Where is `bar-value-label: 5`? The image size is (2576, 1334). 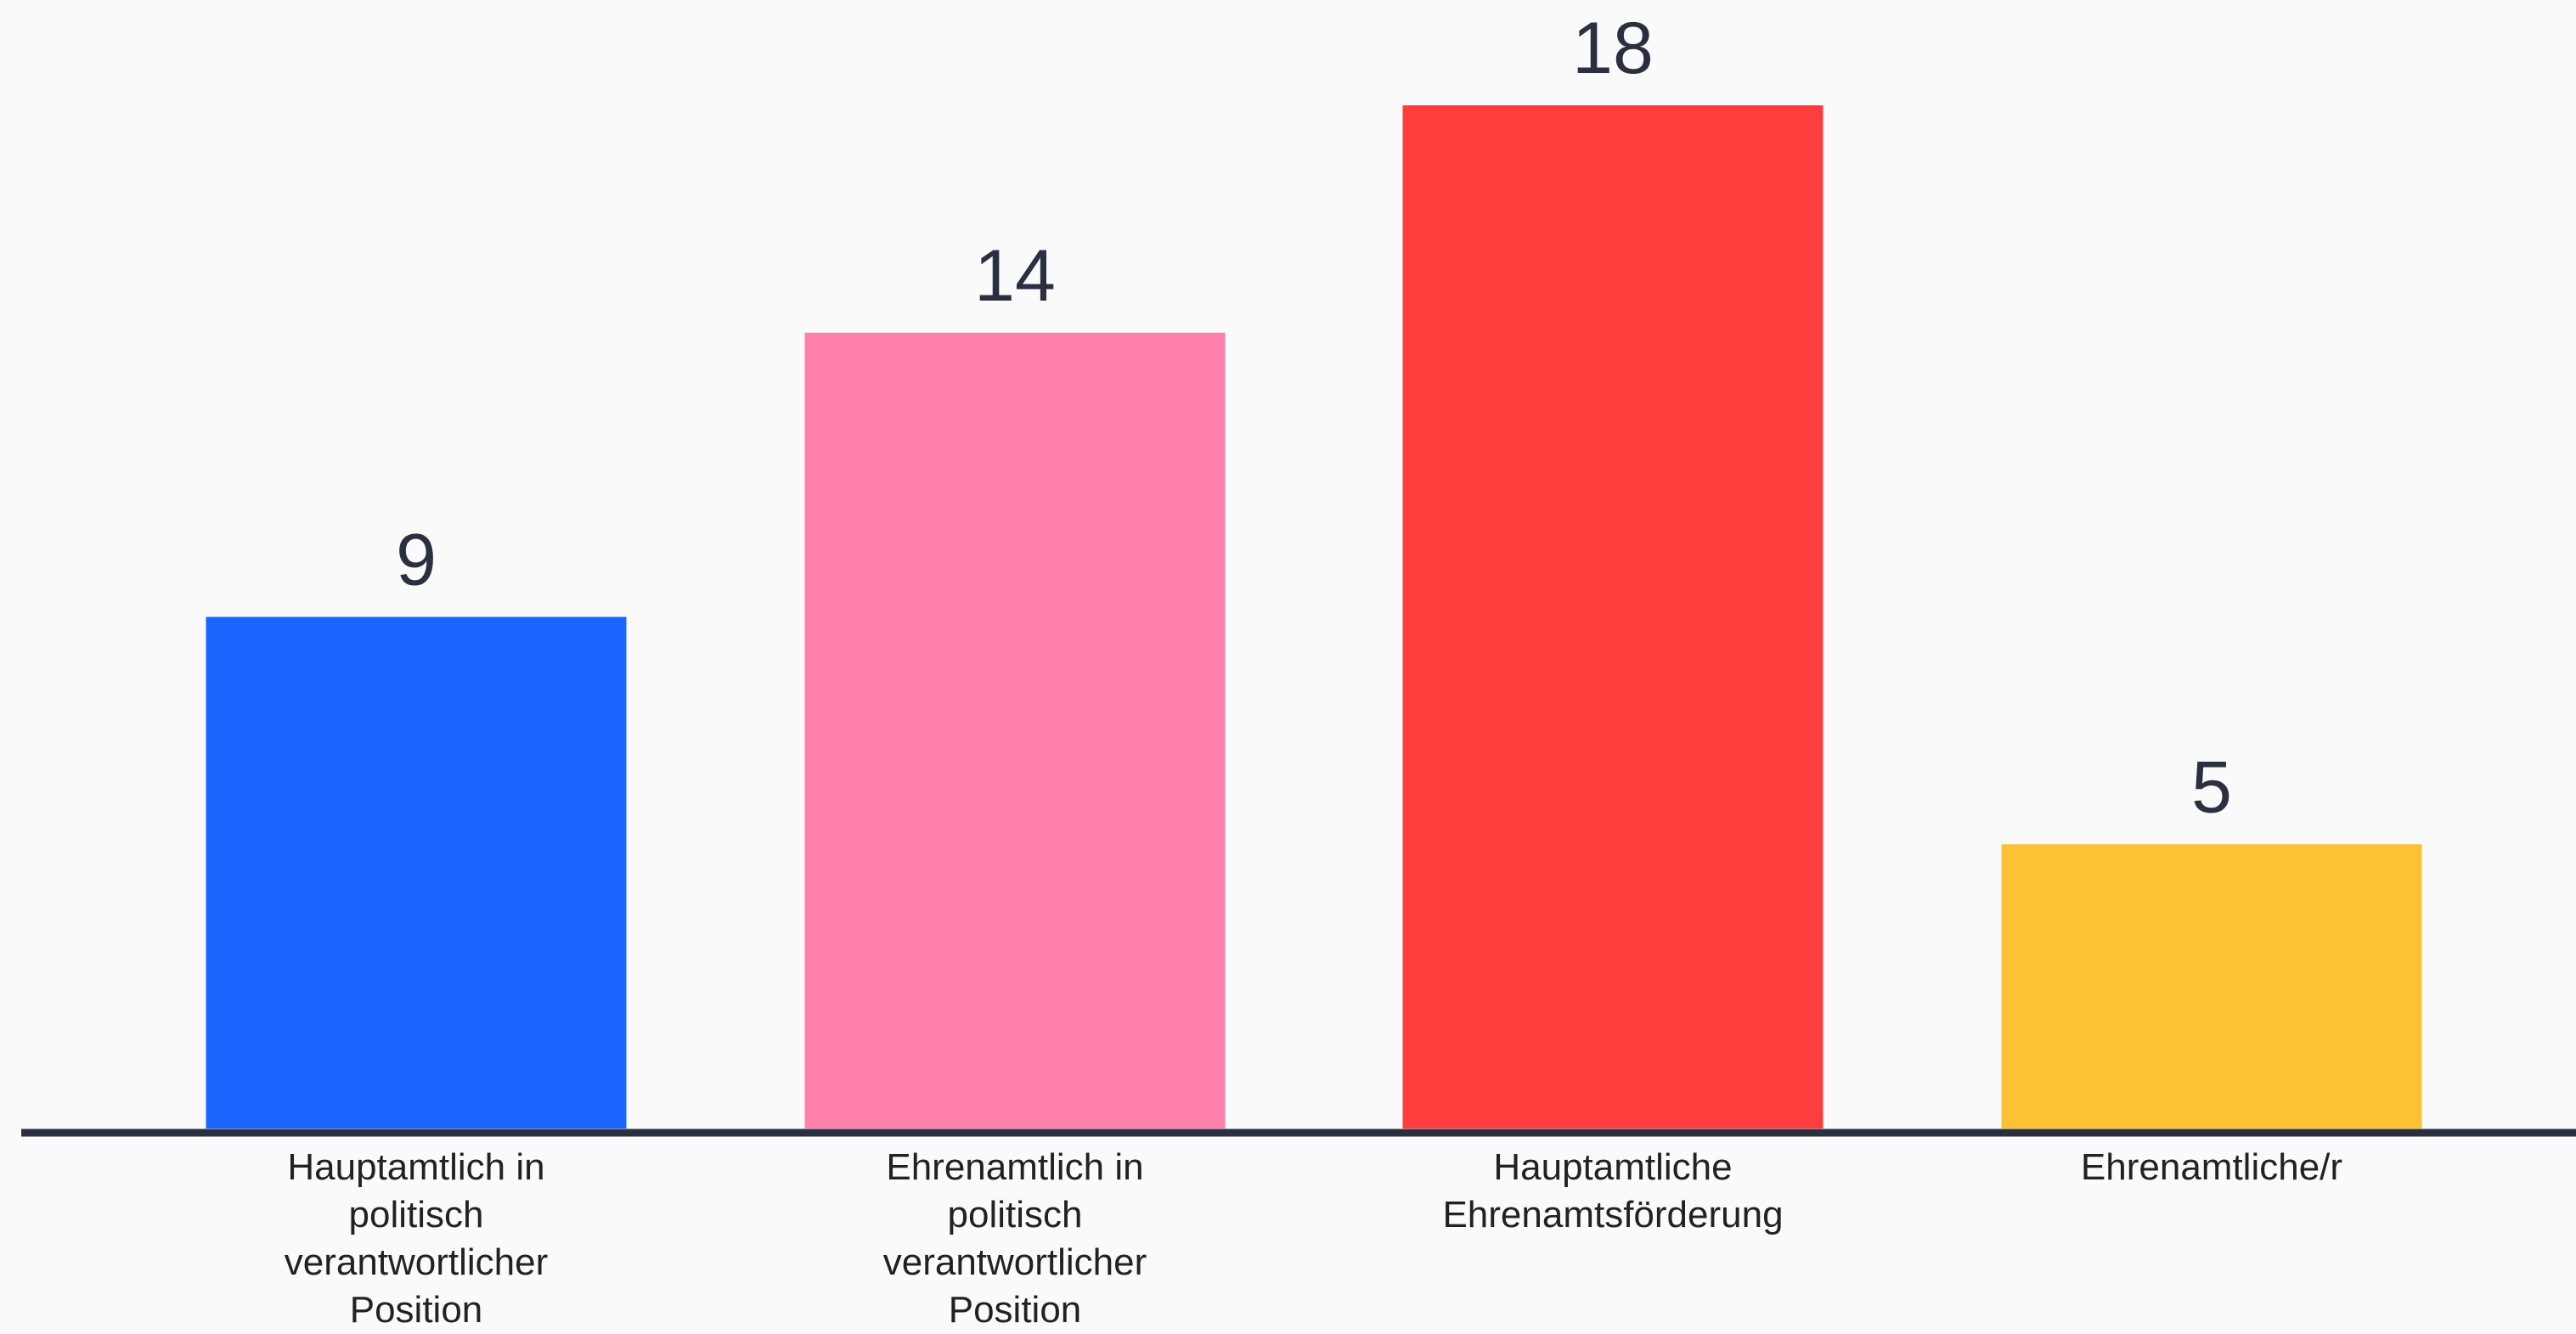 bar-value-label: 5 is located at coordinates (2211, 787).